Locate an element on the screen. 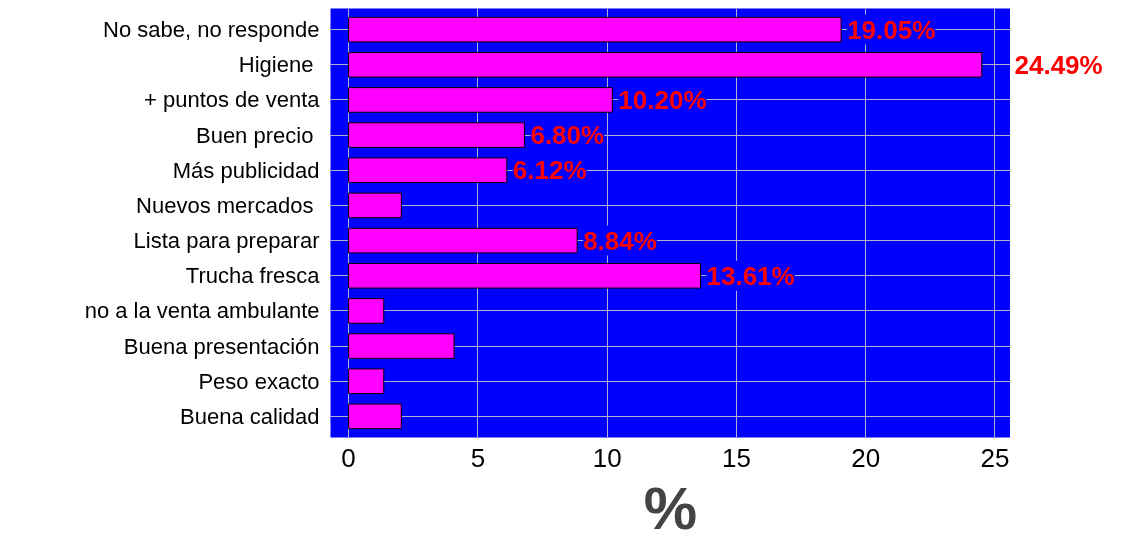  y-tick-label: Buena presentación is located at coordinates (221, 346).